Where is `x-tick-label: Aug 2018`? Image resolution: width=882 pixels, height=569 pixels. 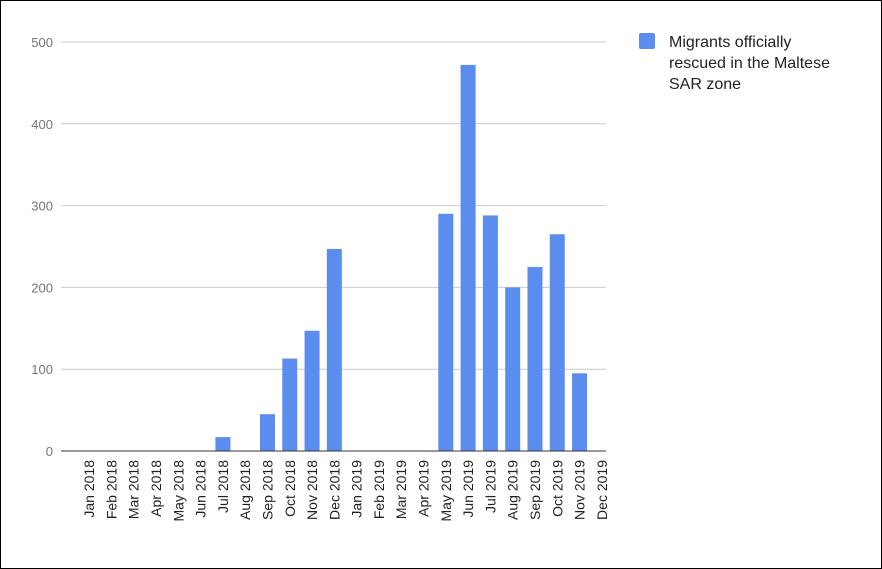 x-tick-label: Aug 2018 is located at coordinates (245, 490).